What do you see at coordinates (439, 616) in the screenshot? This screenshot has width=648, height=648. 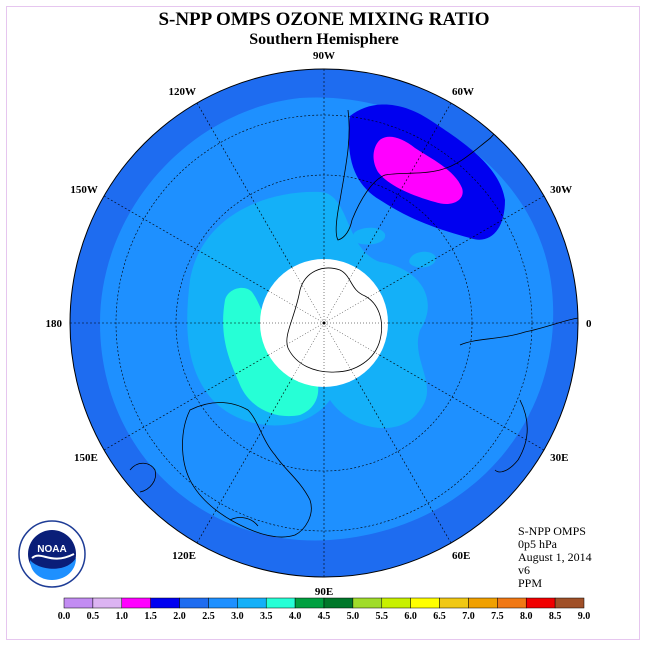 I see `colorbar-tick-label: 6.5` at bounding box center [439, 616].